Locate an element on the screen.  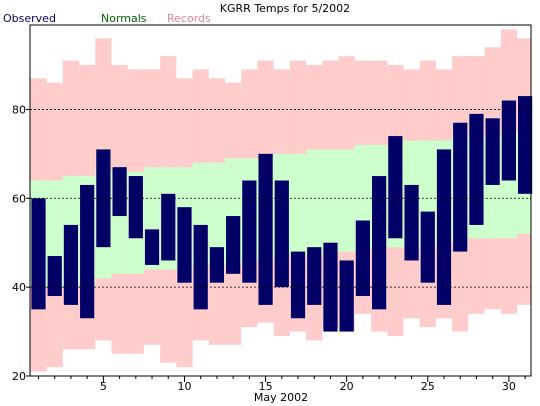
y-axis: 20 40 60 80 is located at coordinates (21, 243).